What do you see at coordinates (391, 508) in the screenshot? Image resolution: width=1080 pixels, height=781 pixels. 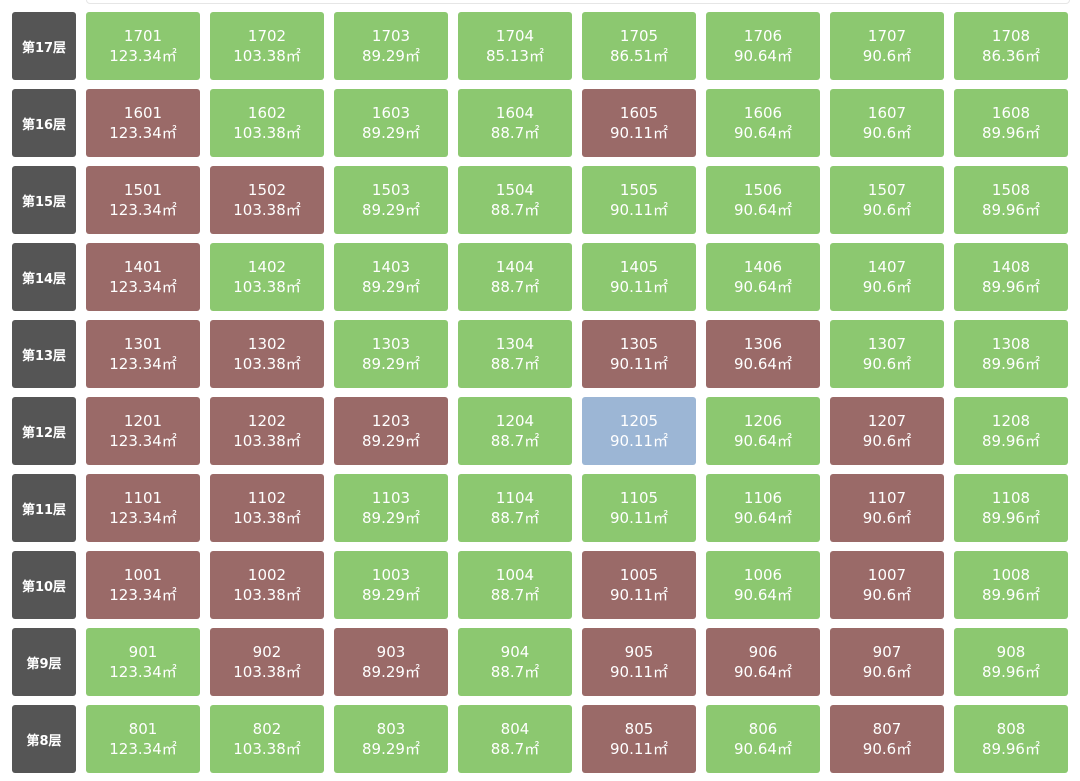 I see `unit-cell: 1103 89.29㎡` at bounding box center [391, 508].